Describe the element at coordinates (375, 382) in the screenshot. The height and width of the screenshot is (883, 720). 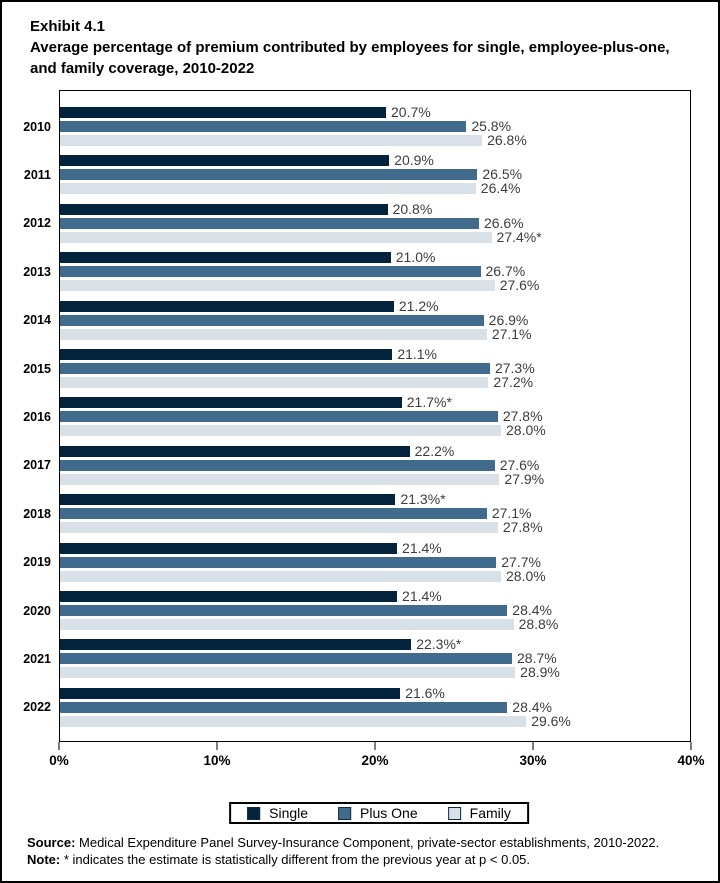
I see `bar-row: 27.2%` at that location.